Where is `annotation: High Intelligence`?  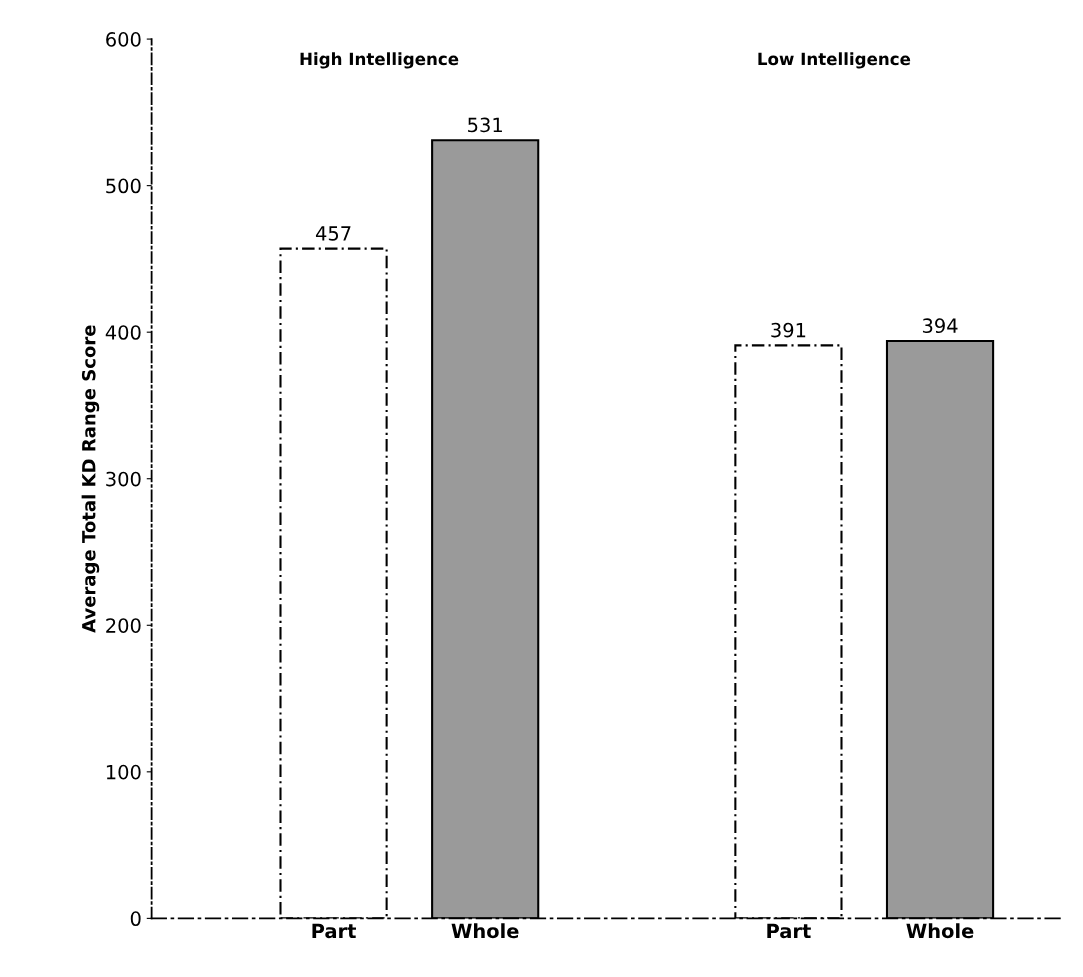 annotation: High Intelligence is located at coordinates (379, 60).